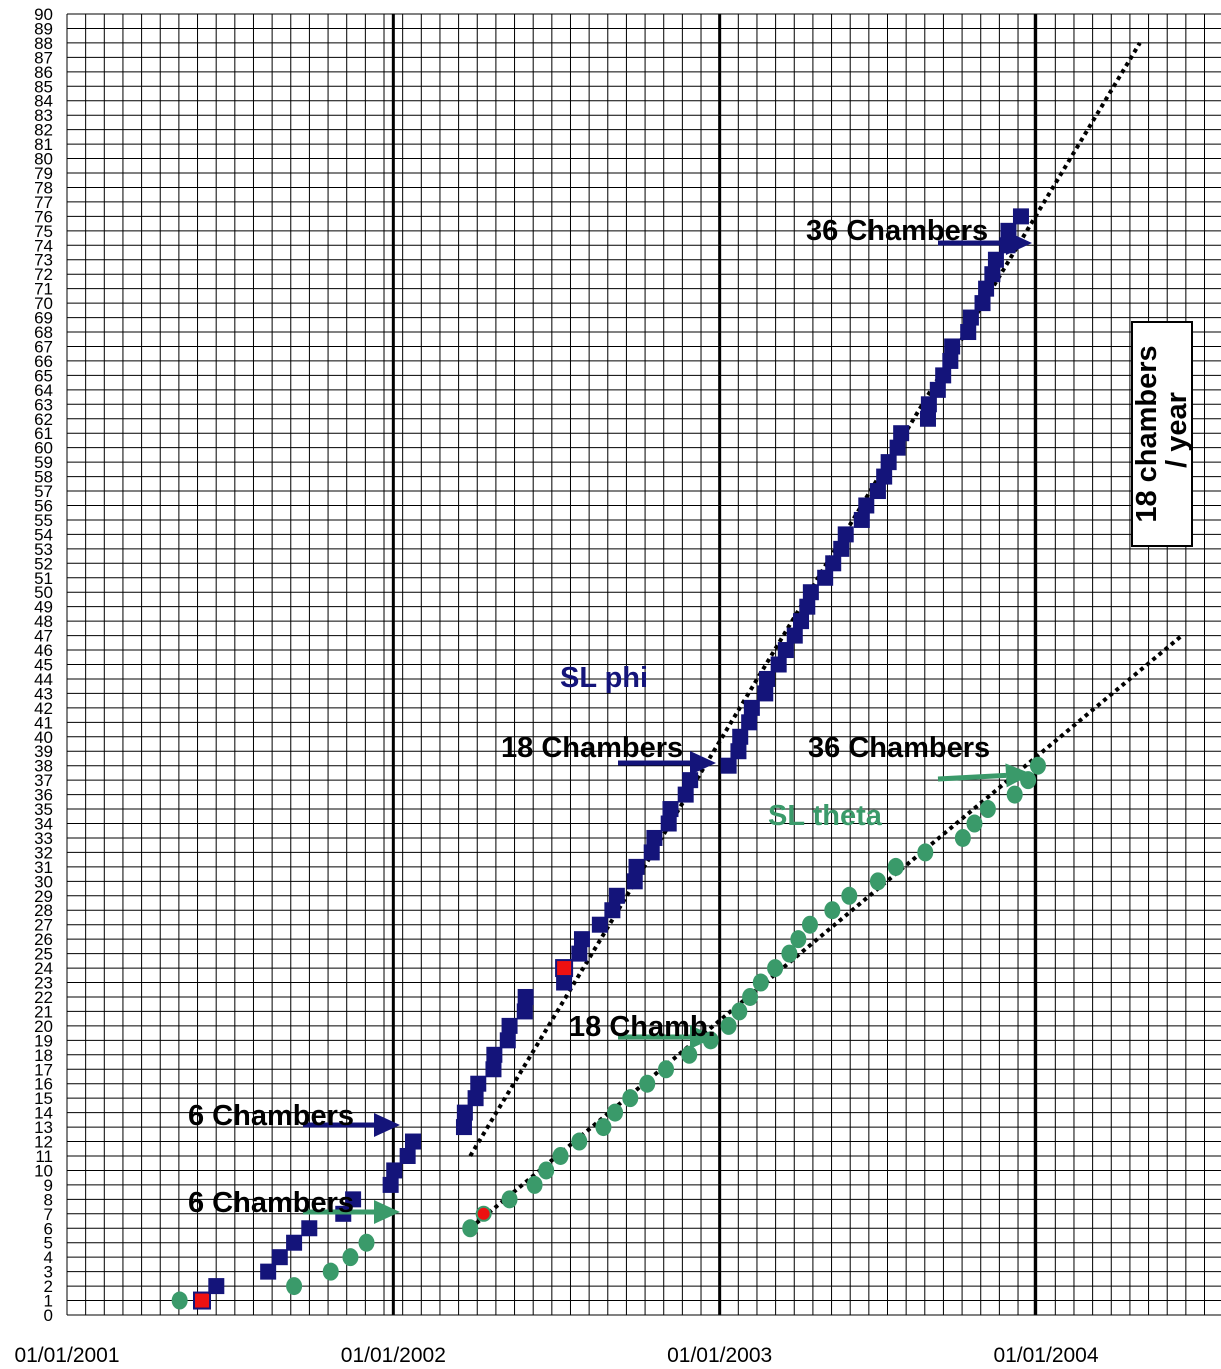 Image resolution: width=1221 pixels, height=1369 pixels. Describe the element at coordinates (43, 867) in the screenshot. I see `y-tick-label: 31` at that location.